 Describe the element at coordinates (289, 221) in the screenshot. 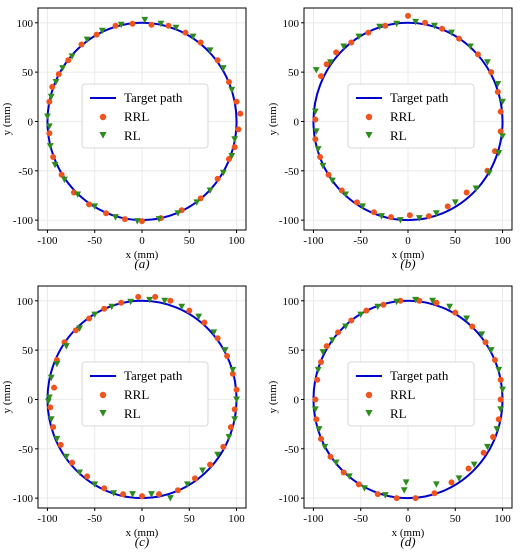

I see `y-tick-label: -100` at that location.